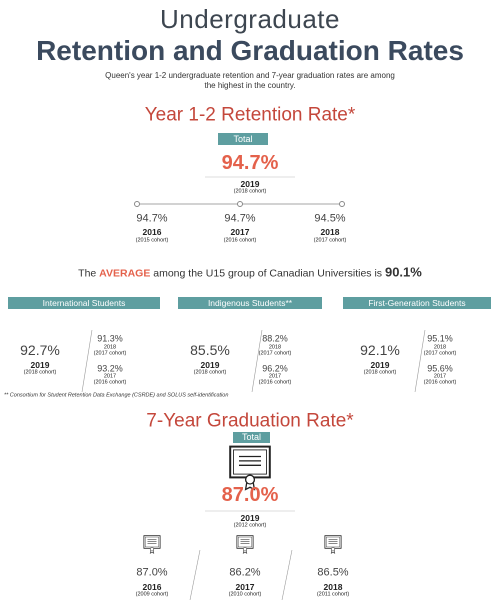 The width and height of the screenshot is (500, 603). Describe the element at coordinates (152, 572) in the screenshot. I see `rate: 87.0%` at that location.